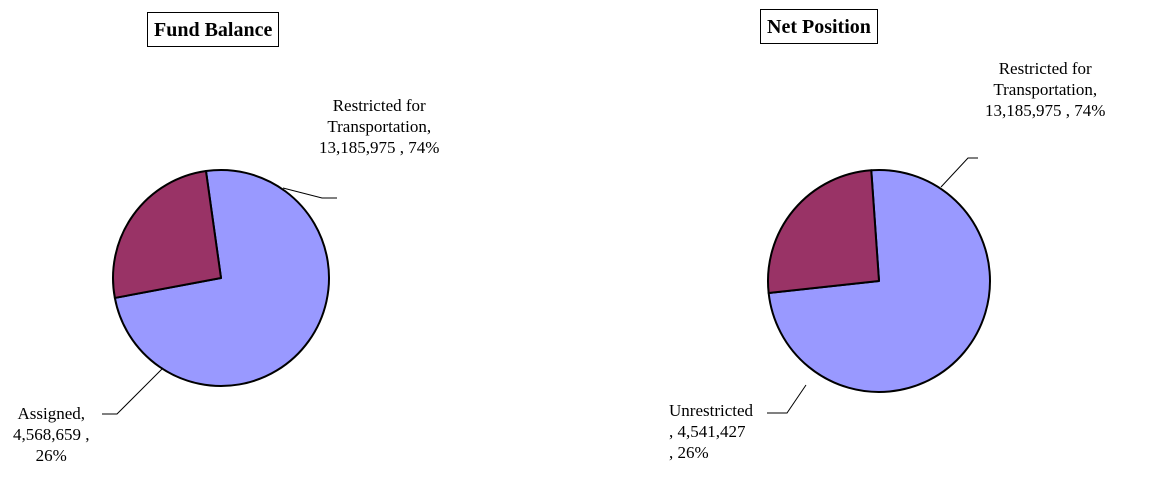 This screenshot has width=1159, height=477. Describe the element at coordinates (787, 399) in the screenshot. I see `leader-line-unrestricted` at that location.